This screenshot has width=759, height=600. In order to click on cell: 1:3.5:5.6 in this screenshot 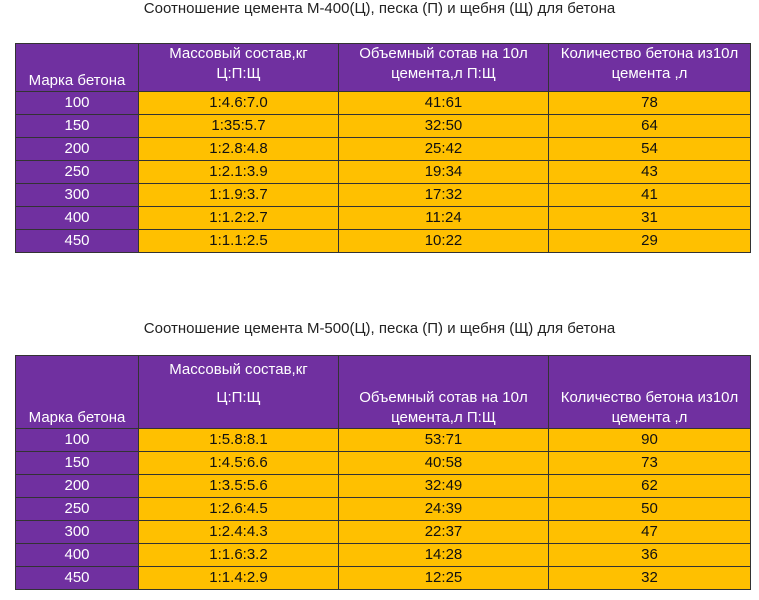, I will do `click(238, 486)`.